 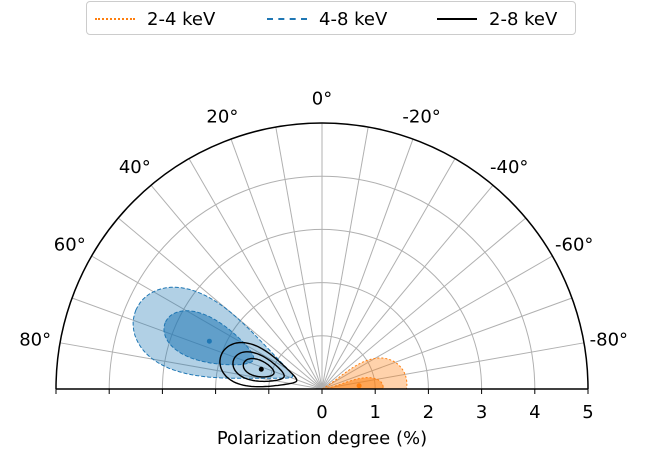 I want to click on angle-tick-label: -40°, so click(x=509, y=167).